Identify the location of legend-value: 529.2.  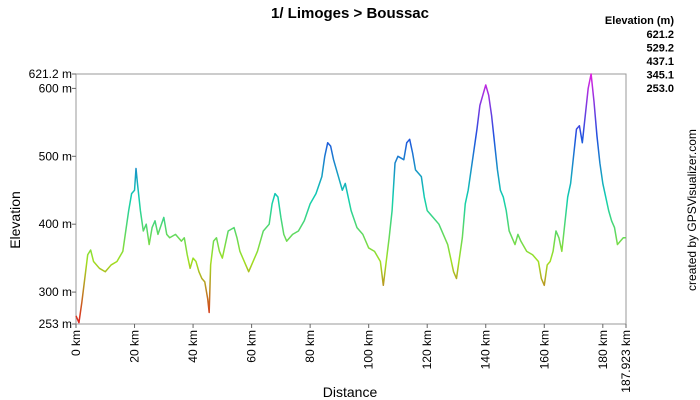
(660, 49).